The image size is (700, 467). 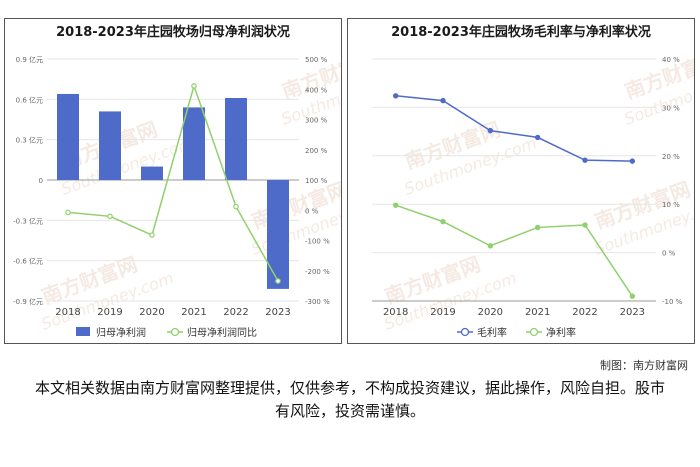 What do you see at coordinates (632, 296) in the screenshot?
I see `line-point-1-2023` at bounding box center [632, 296].